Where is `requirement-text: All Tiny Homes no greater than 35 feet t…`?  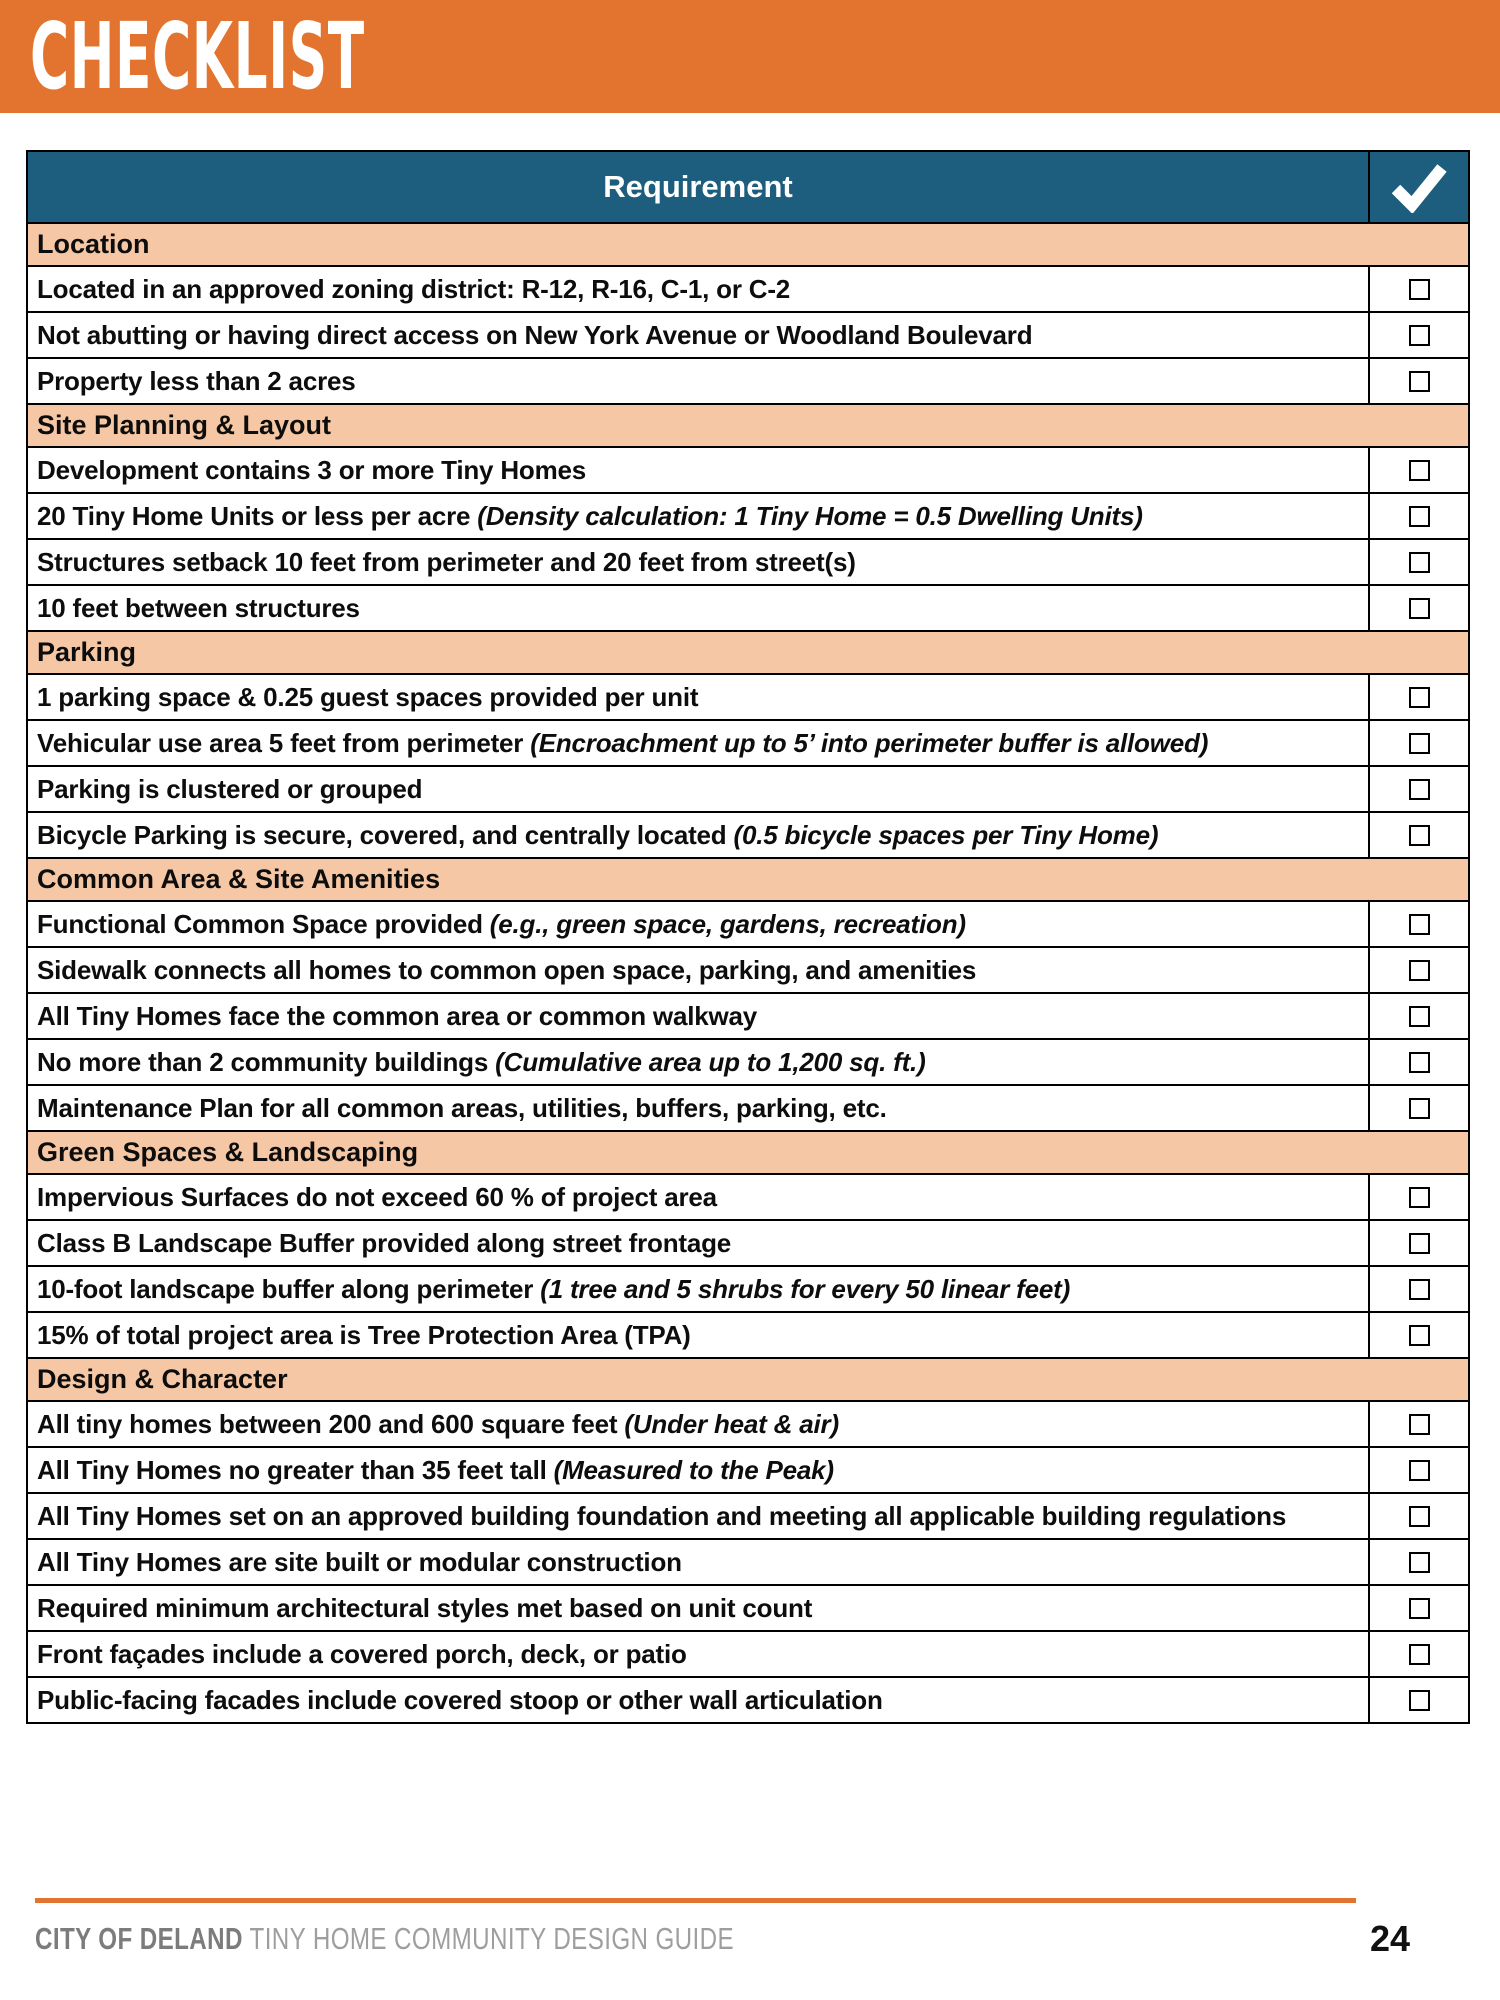 requirement-text: All Tiny Homes no greater than 35 feet t… is located at coordinates (435, 1470).